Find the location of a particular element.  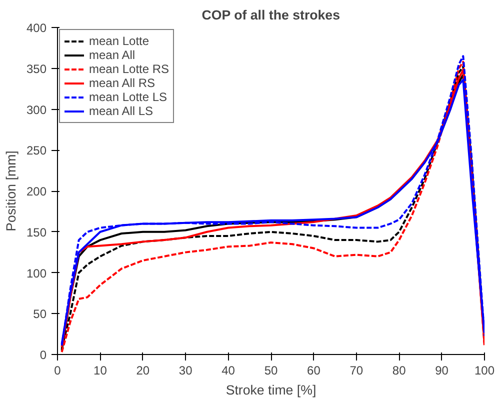

x-tick-label: 0 is located at coordinates (58, 371).